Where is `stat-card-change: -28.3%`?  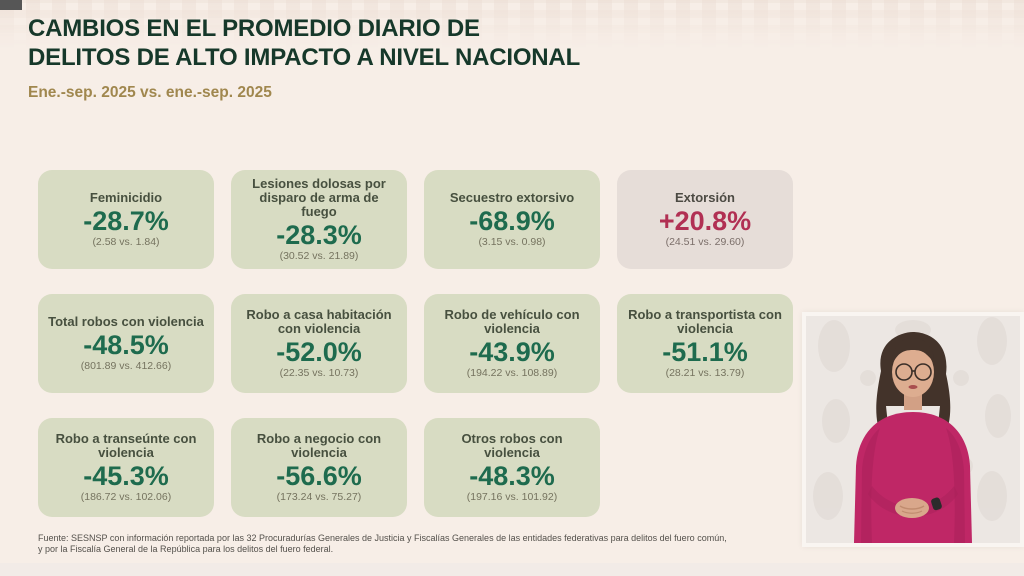 stat-card-change: -28.3% is located at coordinates (319, 235).